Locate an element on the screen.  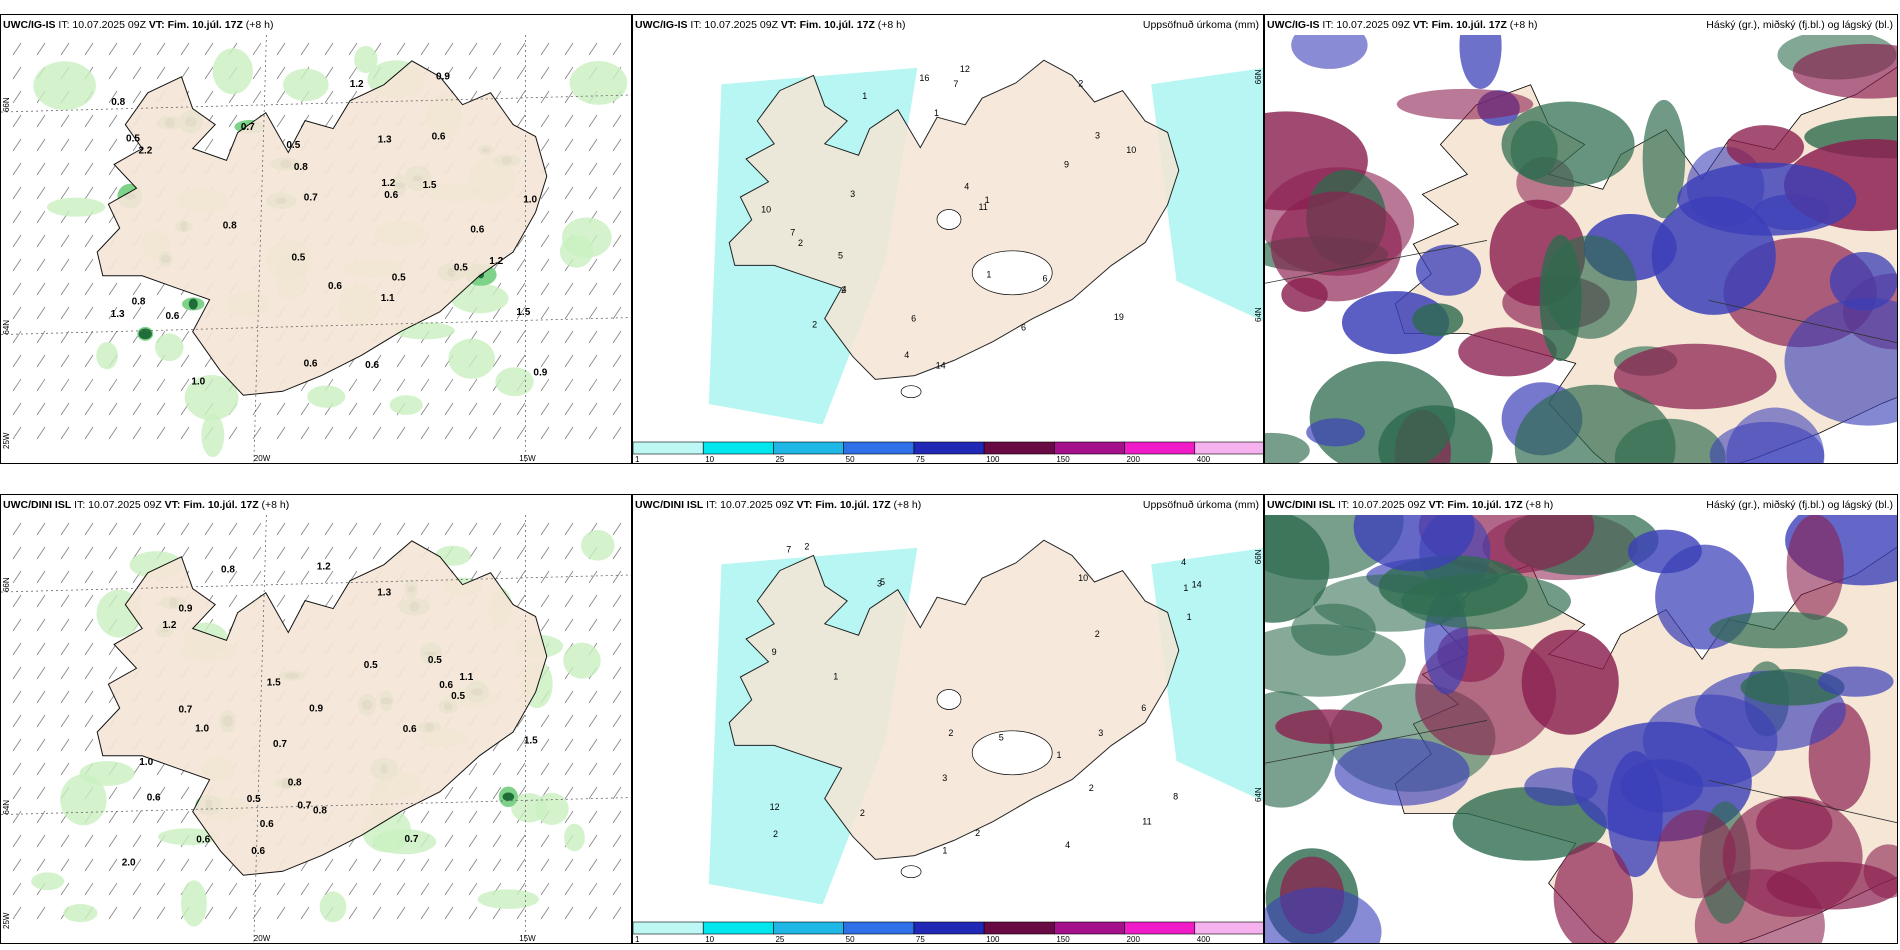
precip-value: 1.0 is located at coordinates (146, 762).